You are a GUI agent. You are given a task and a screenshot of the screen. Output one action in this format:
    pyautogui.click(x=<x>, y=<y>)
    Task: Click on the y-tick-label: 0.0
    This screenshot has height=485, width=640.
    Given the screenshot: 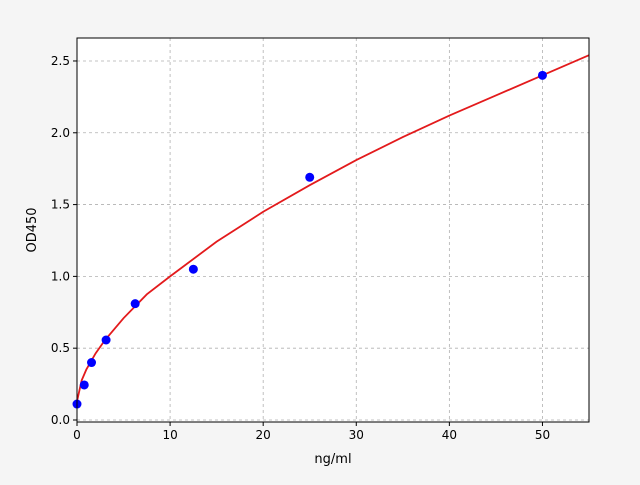 What is the action you would take?
    pyautogui.click(x=60, y=420)
    